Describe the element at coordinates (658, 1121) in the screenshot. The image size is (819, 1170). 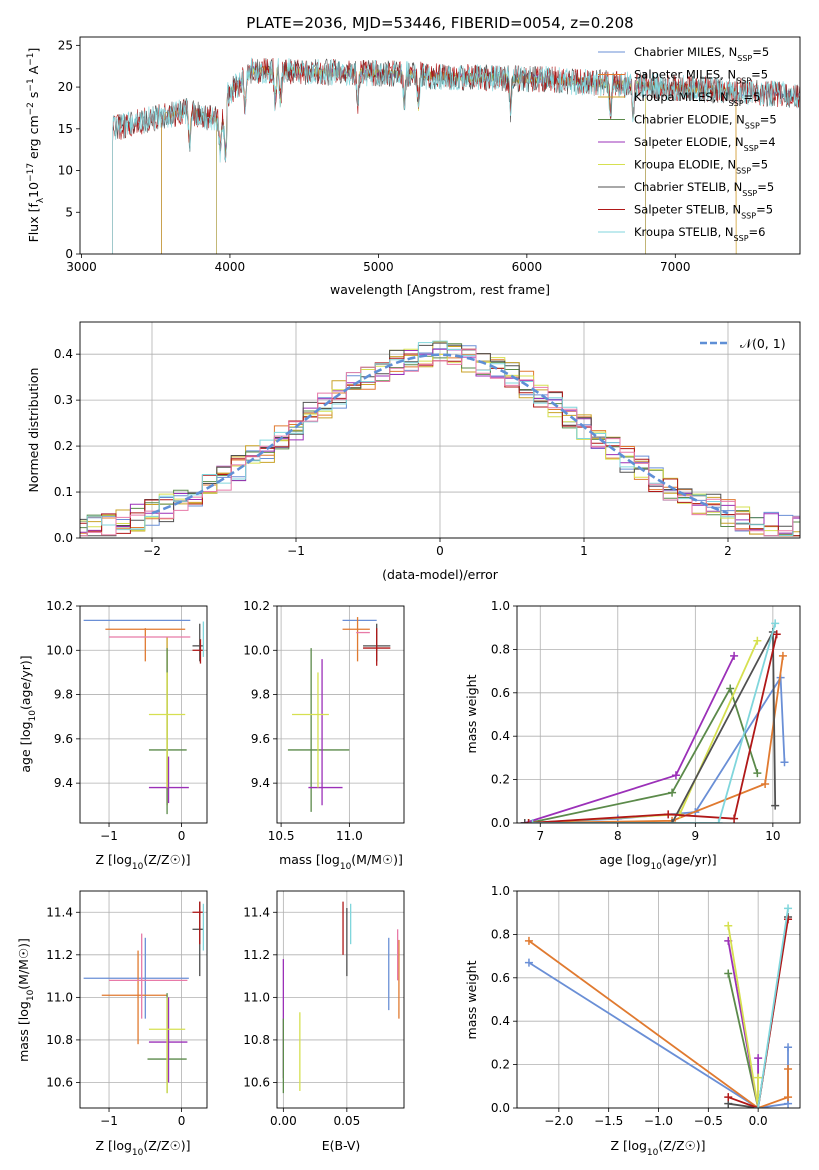
I see `x-tick-label: −1.0` at that location.